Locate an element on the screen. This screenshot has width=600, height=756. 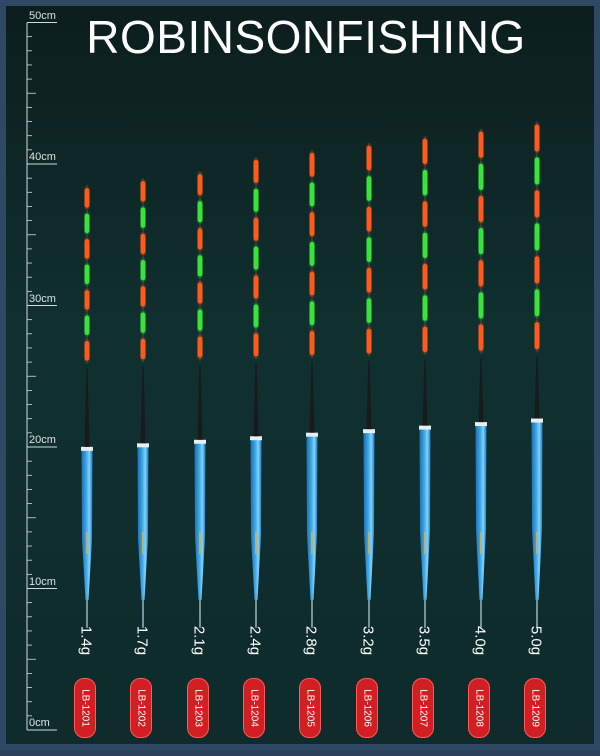
float-code-text: LB-1206 is located at coordinates (366, 708).